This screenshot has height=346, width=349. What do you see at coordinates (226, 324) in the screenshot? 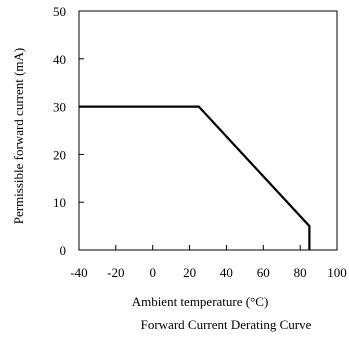
I see `chart-title: Forward Current Derating Curve` at bounding box center [226, 324].